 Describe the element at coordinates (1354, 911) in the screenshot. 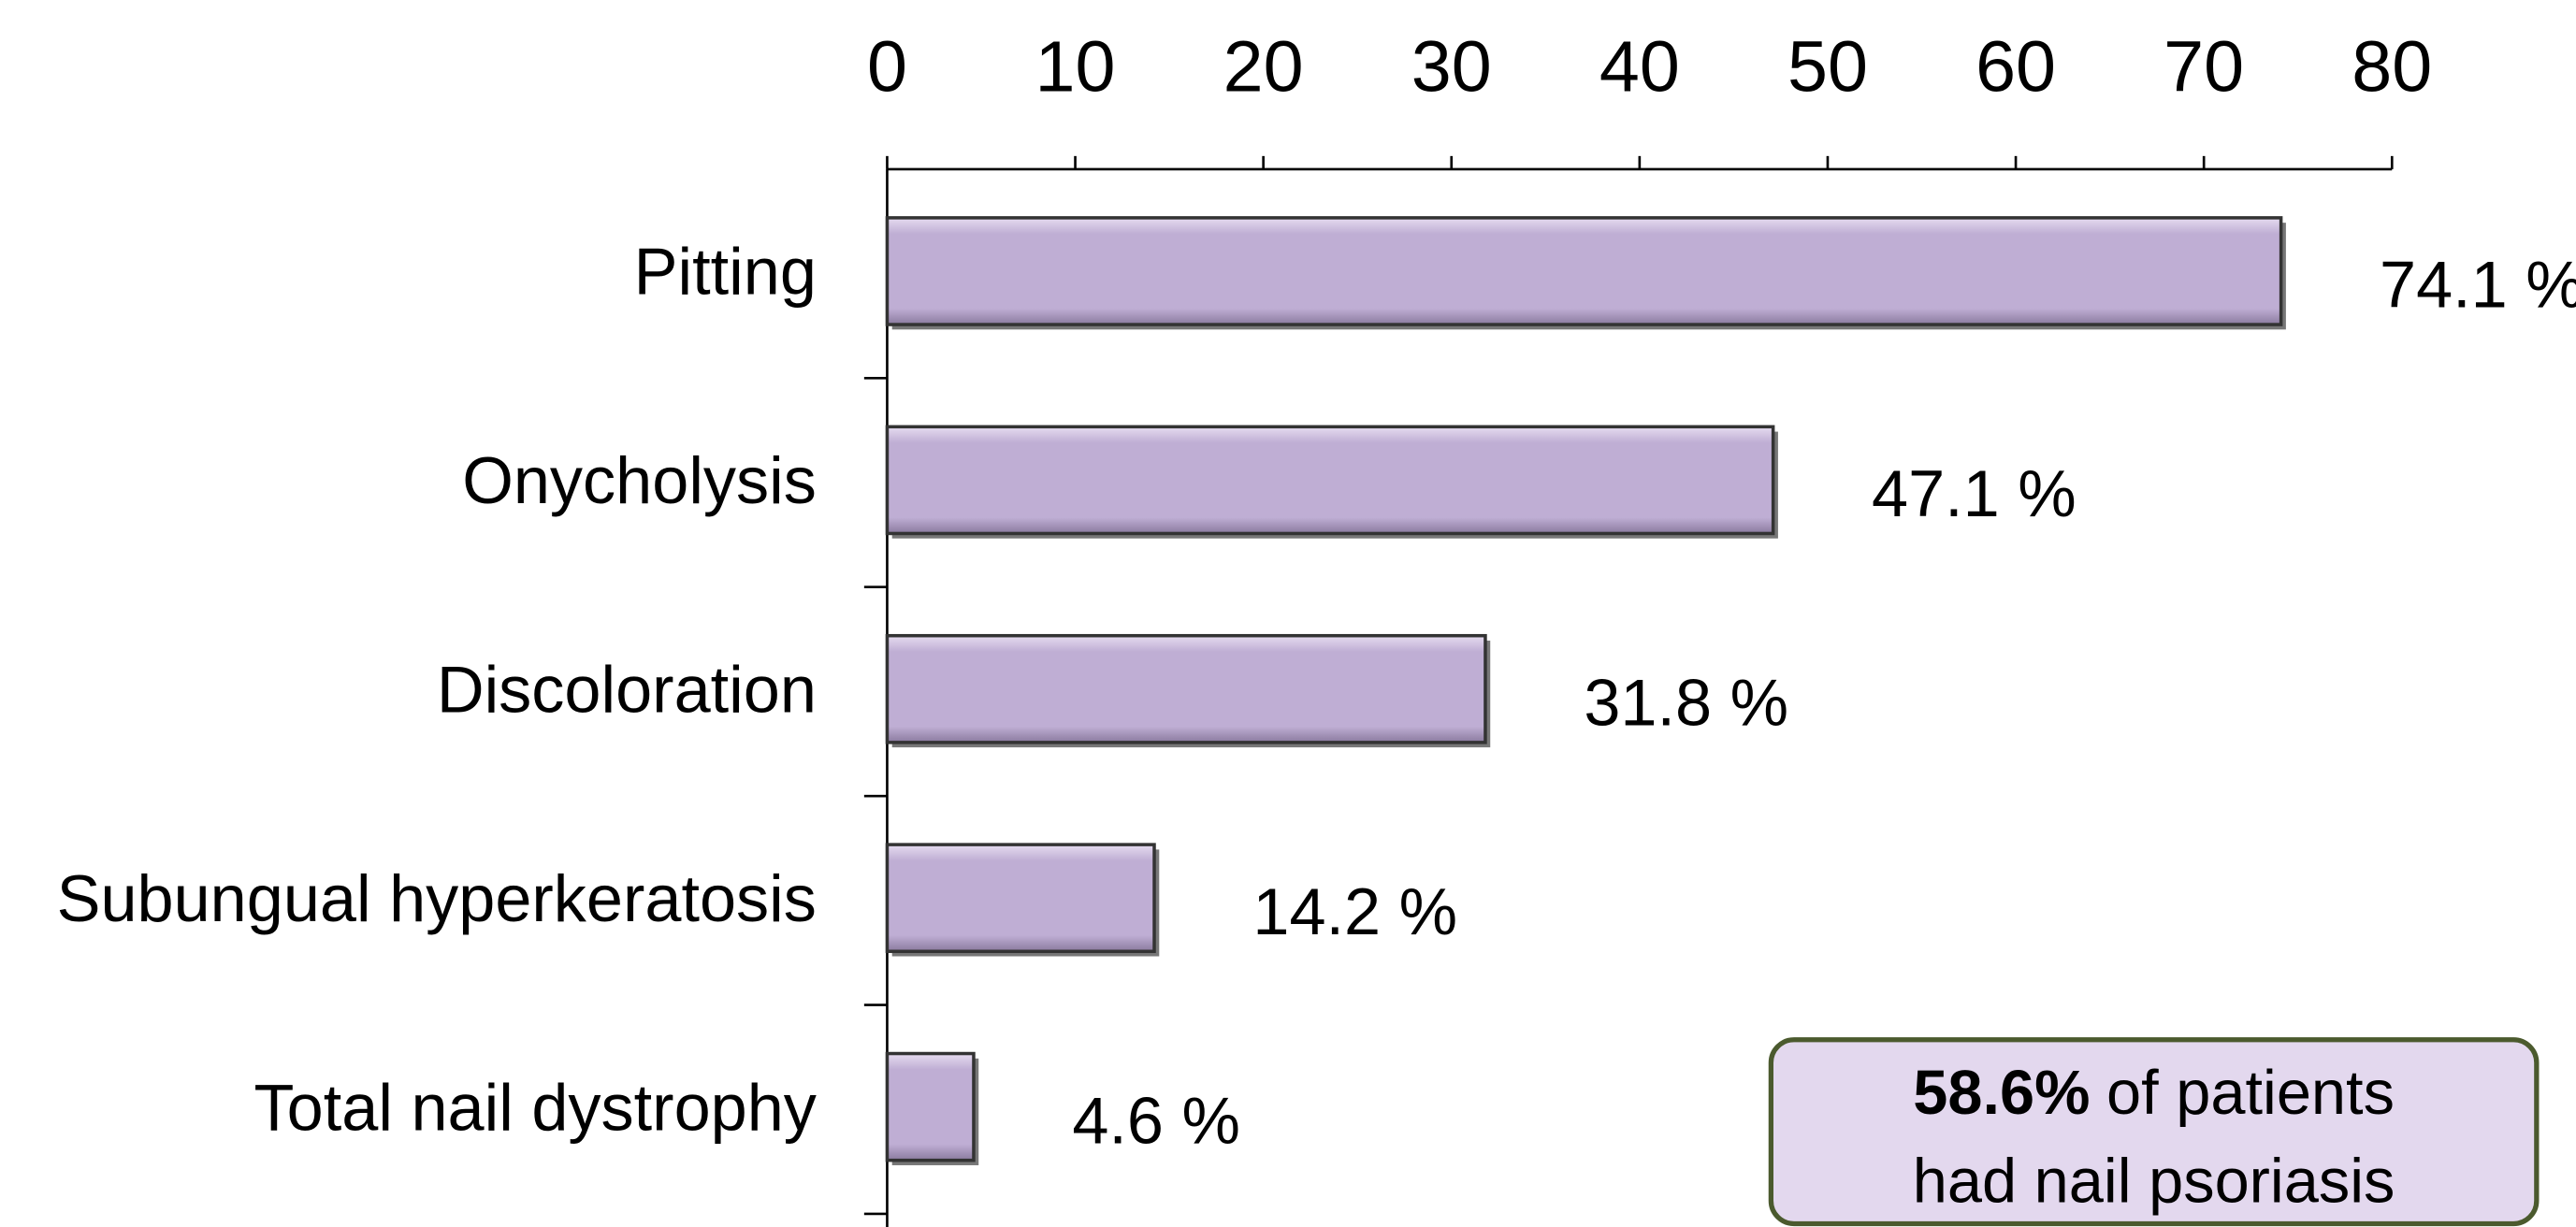

I see `value-label: 14.2 %` at that location.